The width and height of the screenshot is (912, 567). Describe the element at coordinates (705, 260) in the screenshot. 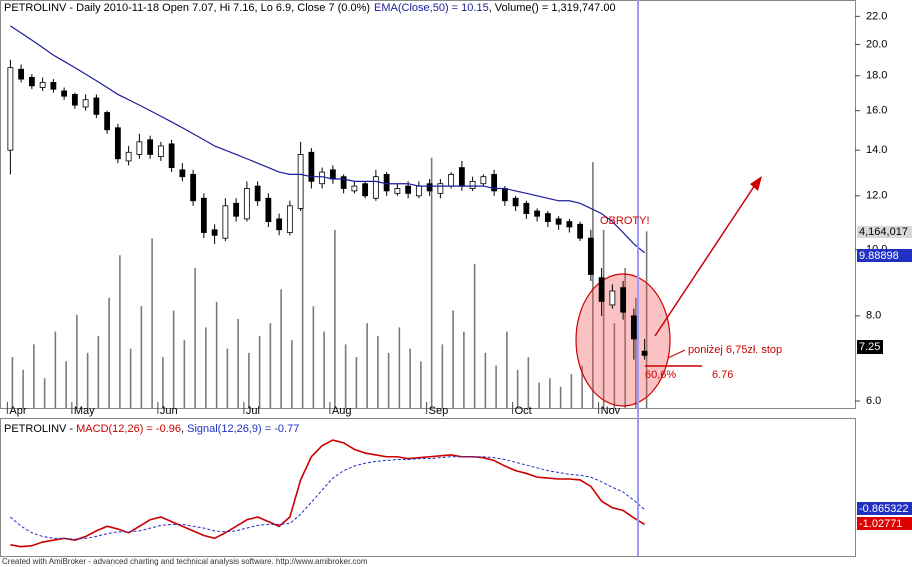

I see `arrow` at that location.